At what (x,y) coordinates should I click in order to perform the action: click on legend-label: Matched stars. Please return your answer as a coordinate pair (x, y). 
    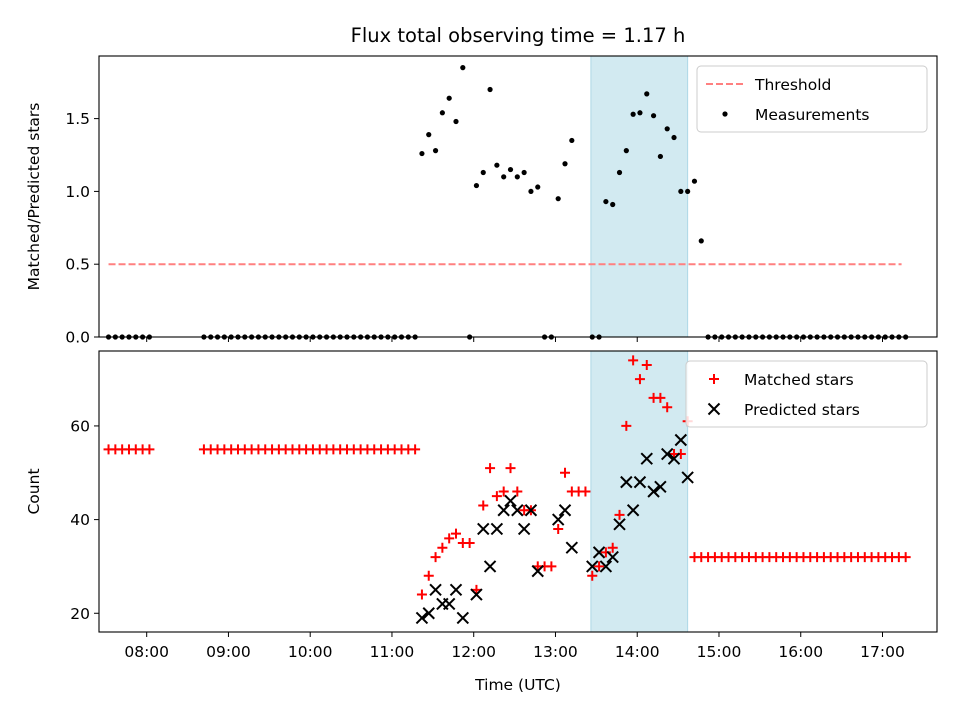
    Looking at the image, I should click on (799, 380).